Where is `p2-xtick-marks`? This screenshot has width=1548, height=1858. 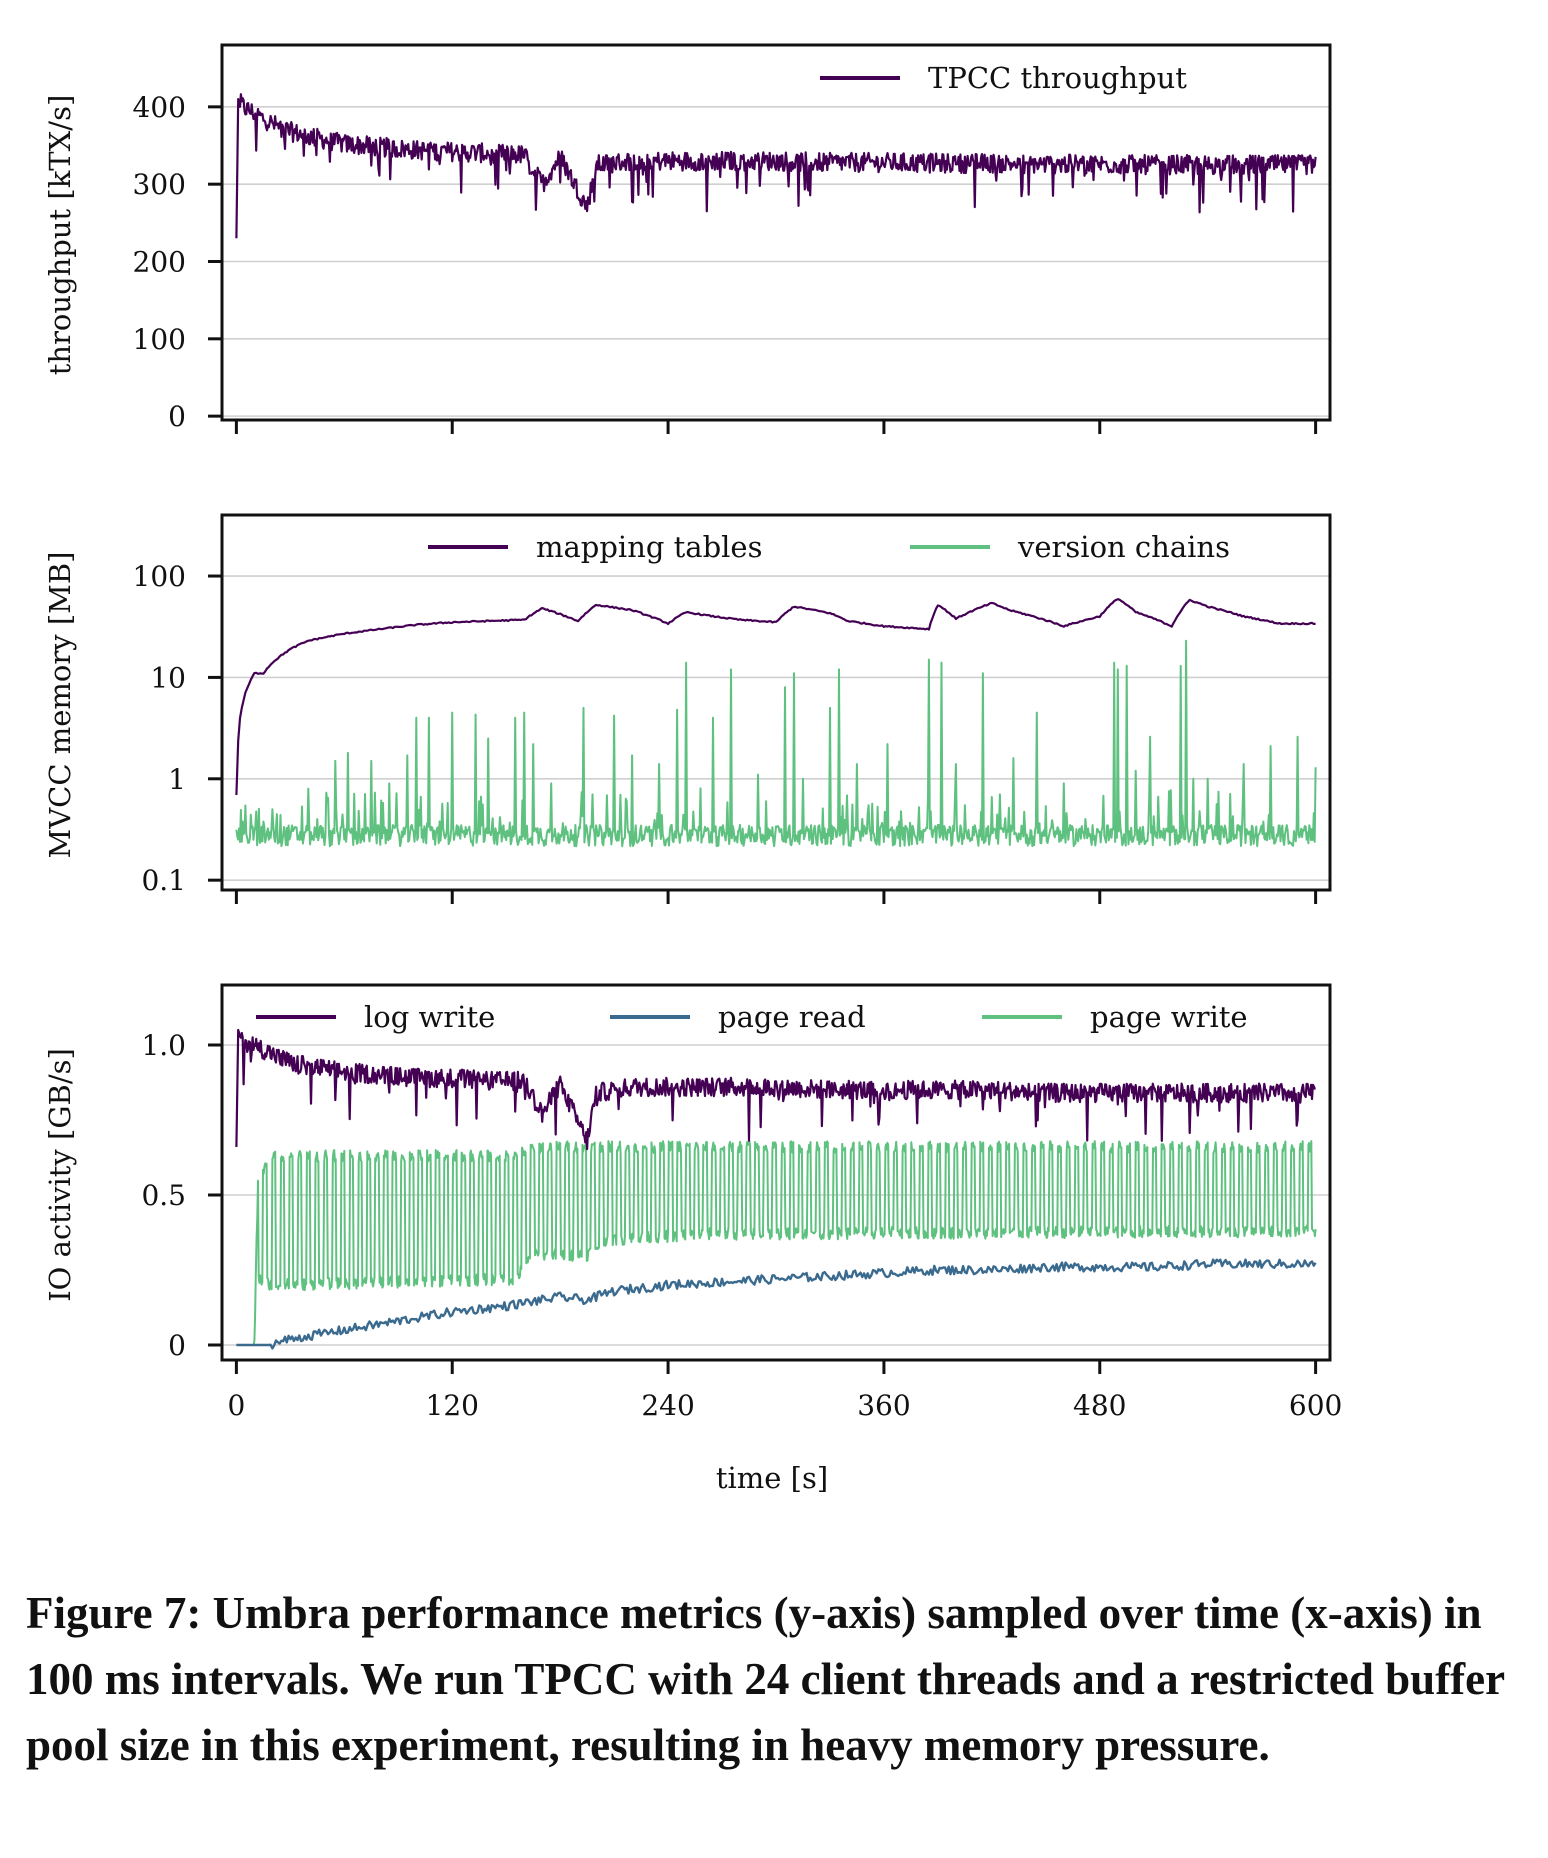 p2-xtick-marks is located at coordinates (776, 897).